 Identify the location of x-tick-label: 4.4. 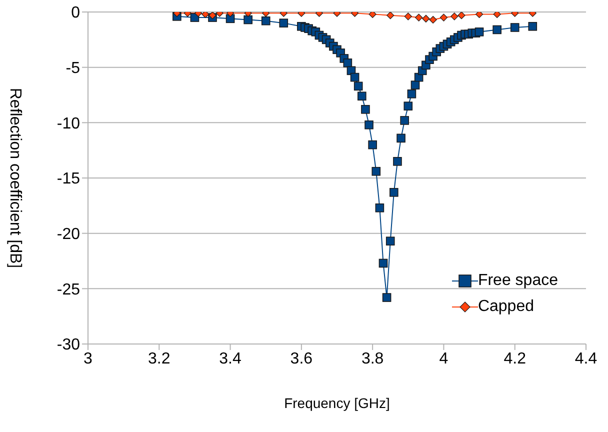
(586, 359).